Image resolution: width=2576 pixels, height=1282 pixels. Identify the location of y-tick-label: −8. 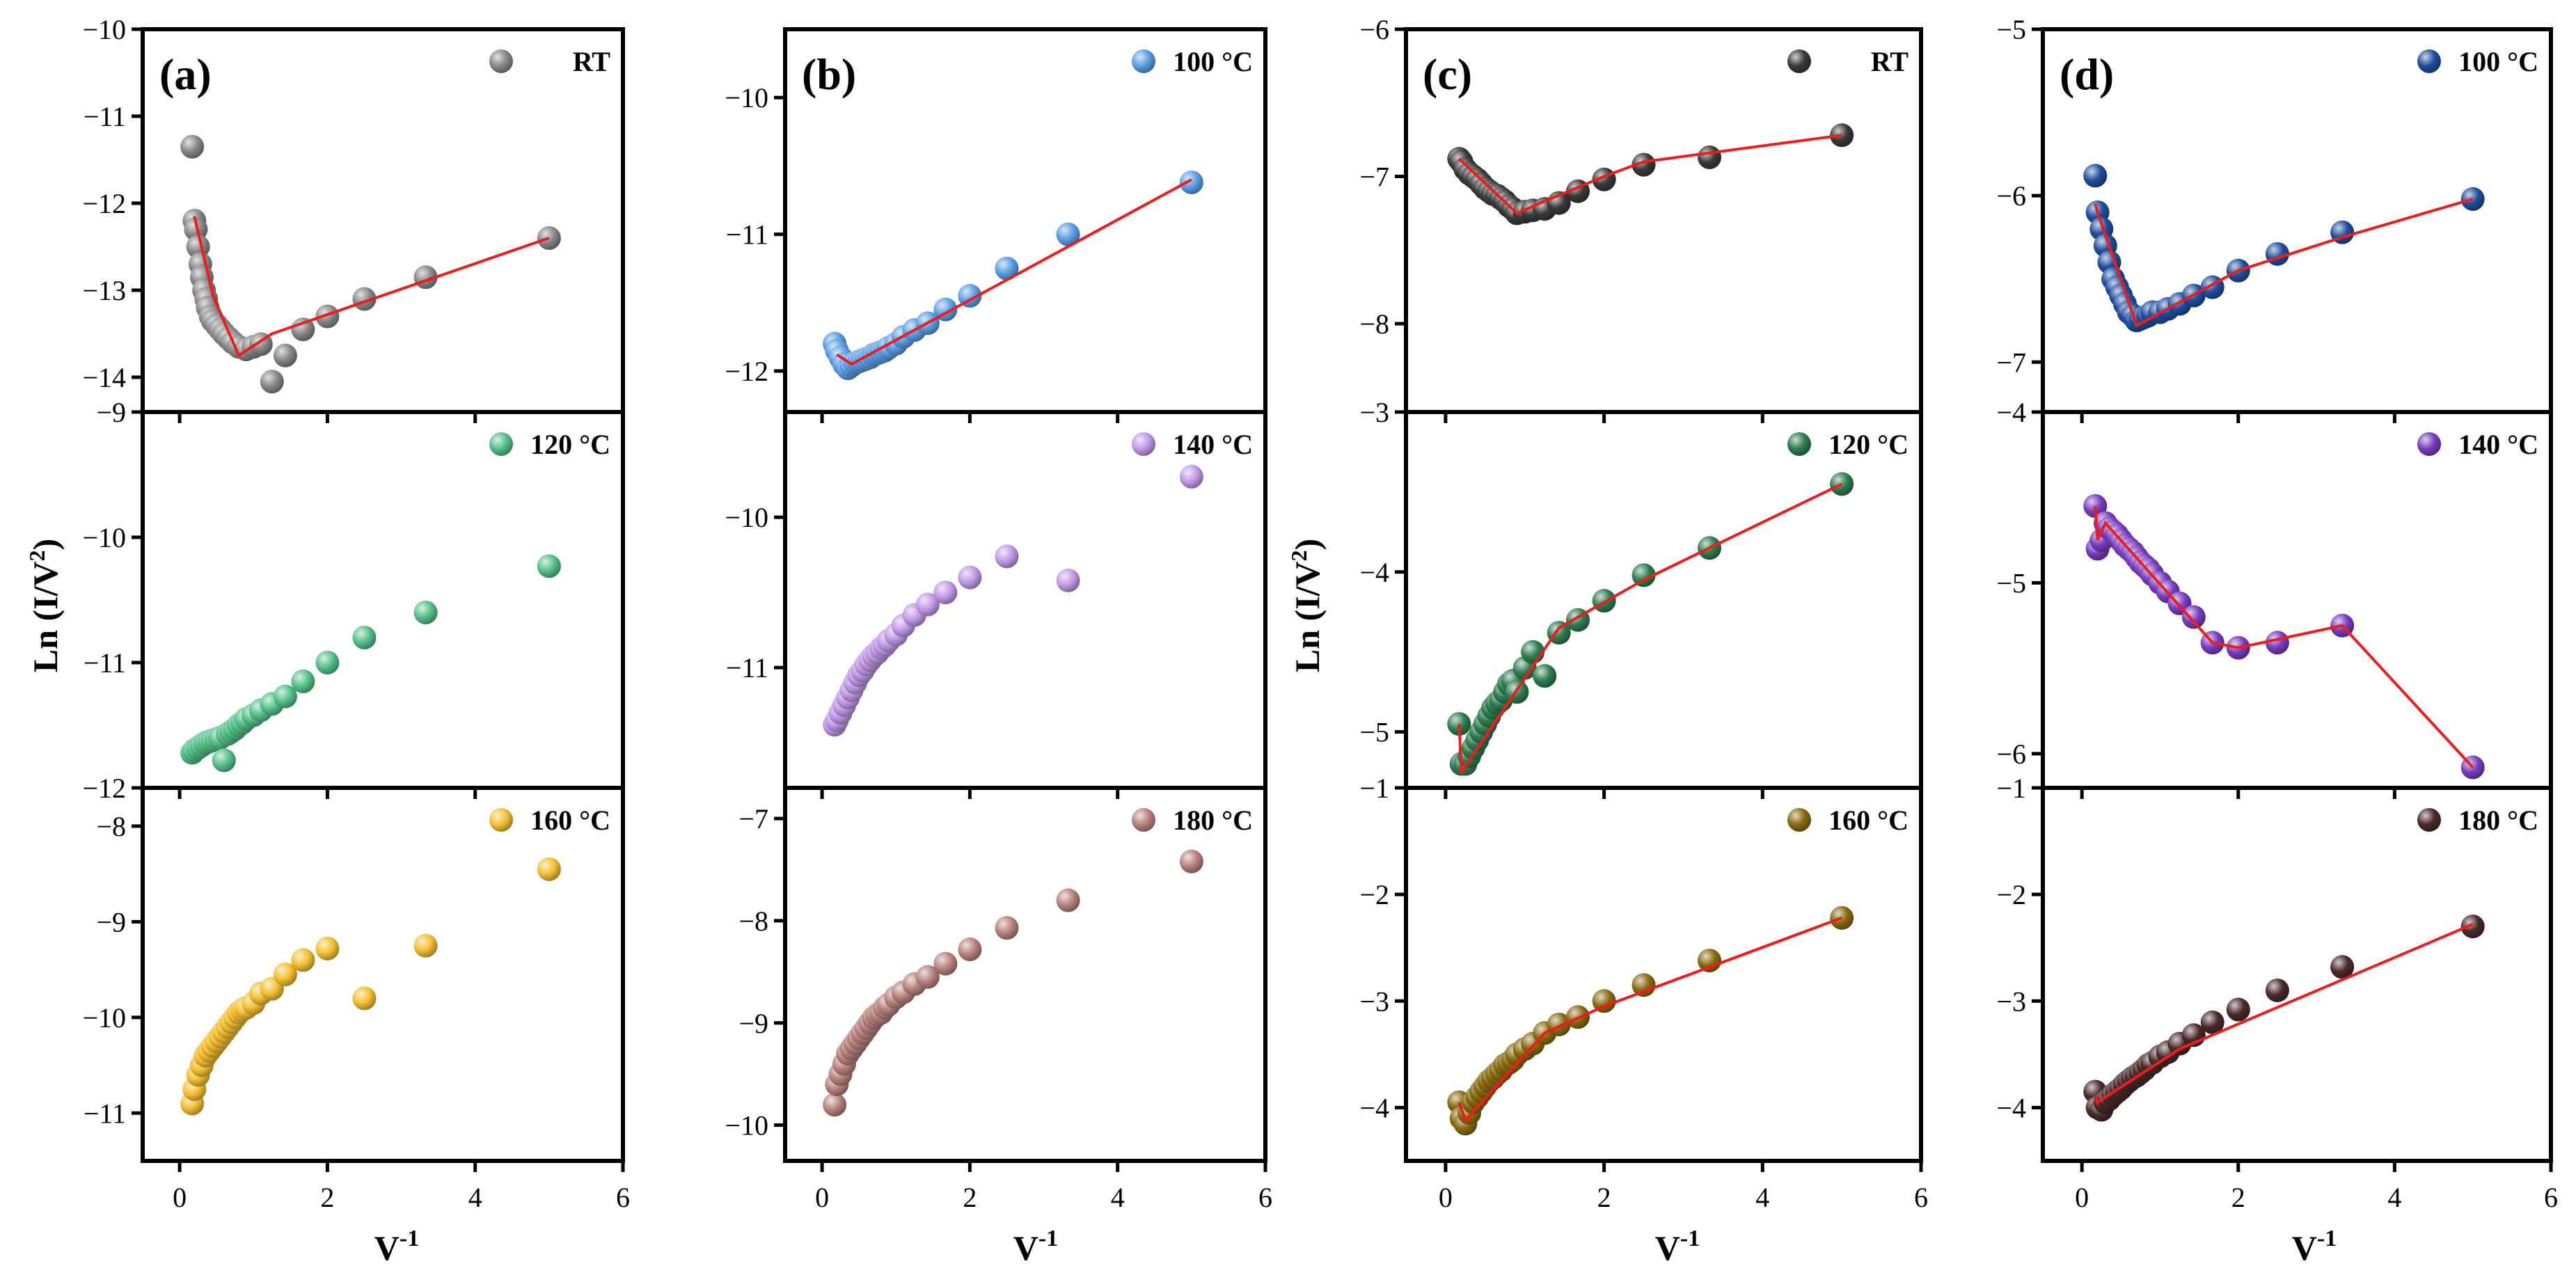
(753, 921).